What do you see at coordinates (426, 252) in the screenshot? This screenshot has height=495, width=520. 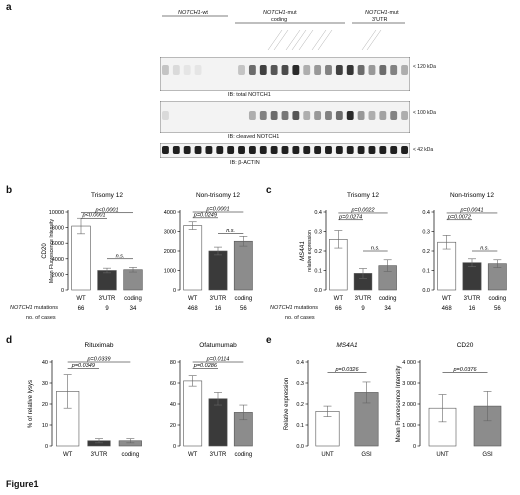 I see `y-tick-label: 0.2` at bounding box center [426, 252].